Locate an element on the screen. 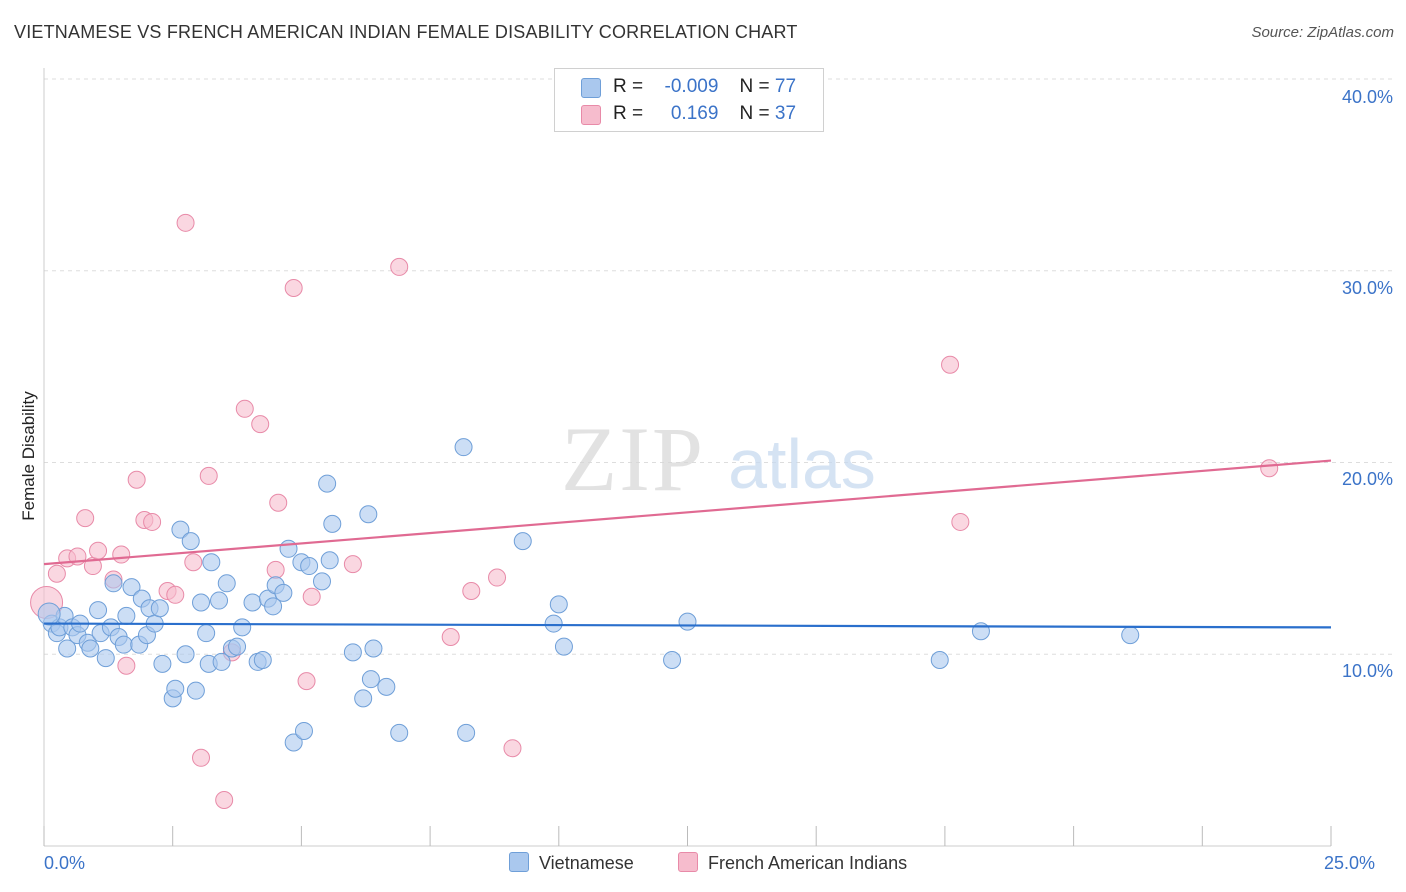 The image size is (1406, 892). french-american-indian-trend-line is located at coordinates (687, 512).